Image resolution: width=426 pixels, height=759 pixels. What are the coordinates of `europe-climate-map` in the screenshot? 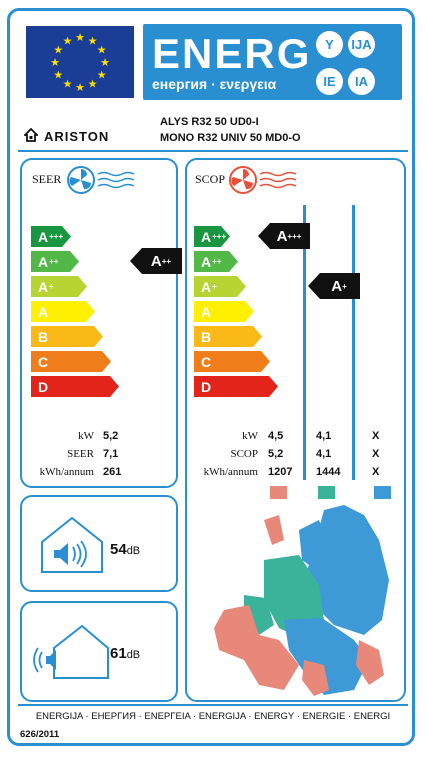 It's located at (301, 601).